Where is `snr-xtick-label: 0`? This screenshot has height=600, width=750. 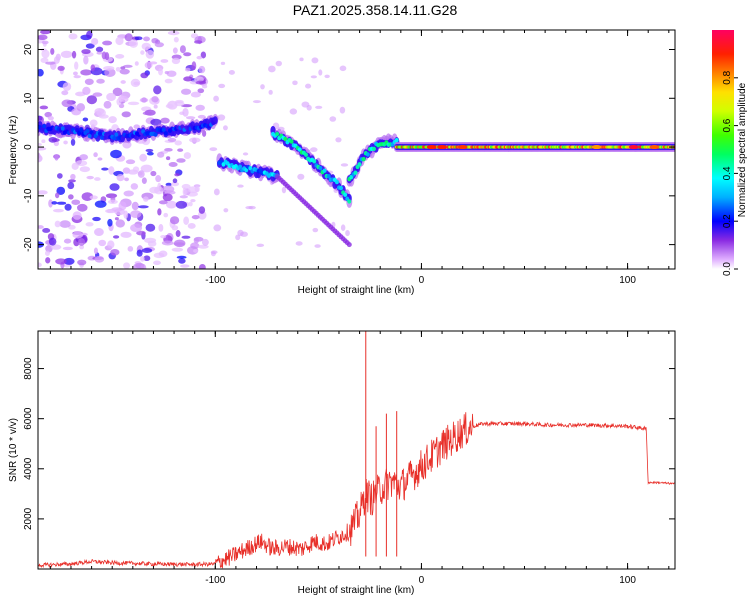 snr-xtick-label: 0 is located at coordinates (422, 580).